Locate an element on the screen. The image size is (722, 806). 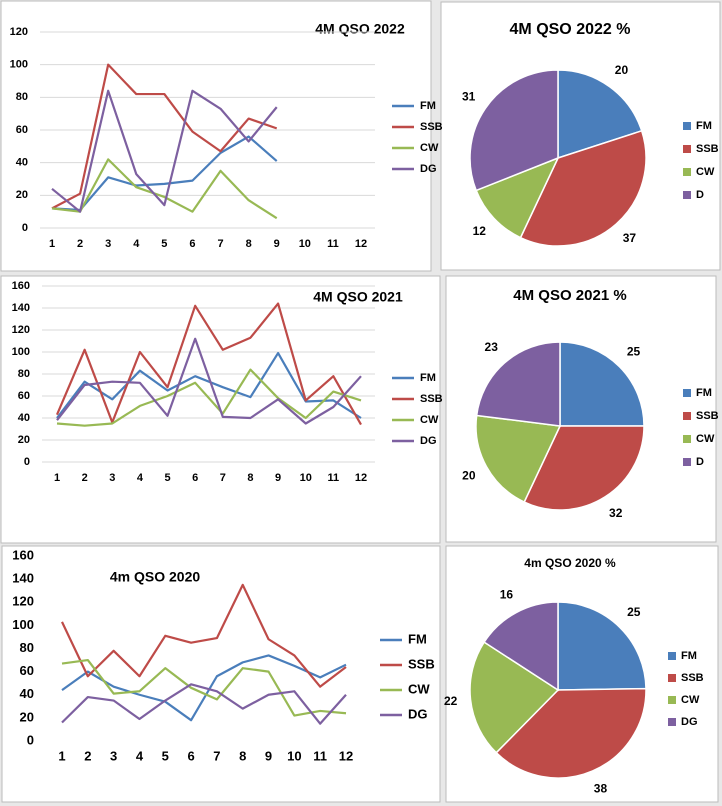
data-label: 16 is located at coordinates (507, 594).